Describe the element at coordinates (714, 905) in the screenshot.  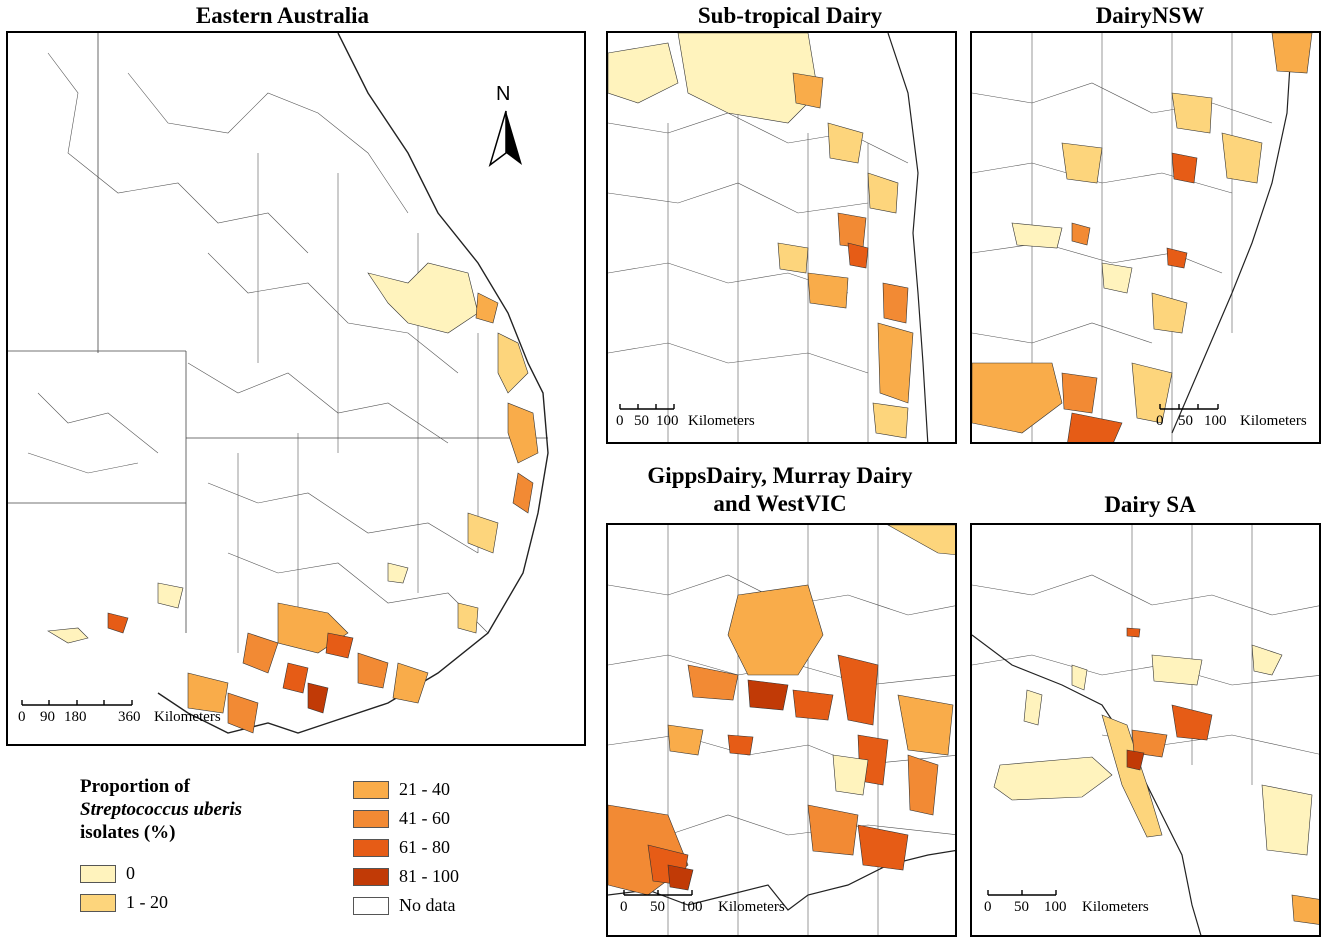
I see `vic-scale-bar: 0 50 100 Kilometers` at that location.